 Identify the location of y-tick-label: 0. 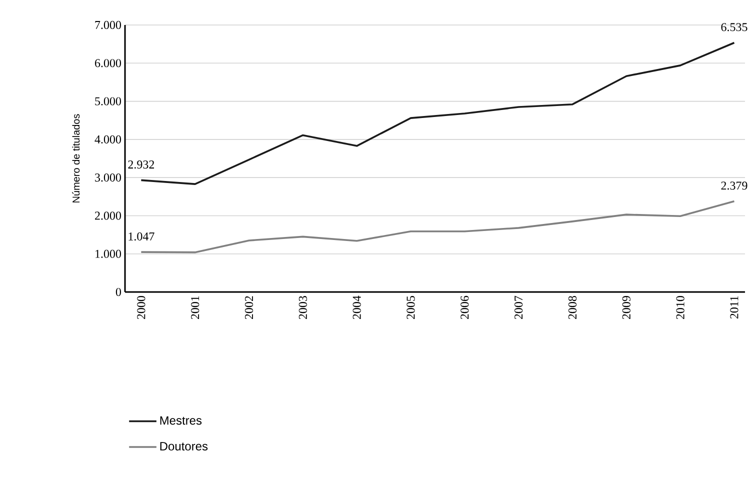
(119, 292).